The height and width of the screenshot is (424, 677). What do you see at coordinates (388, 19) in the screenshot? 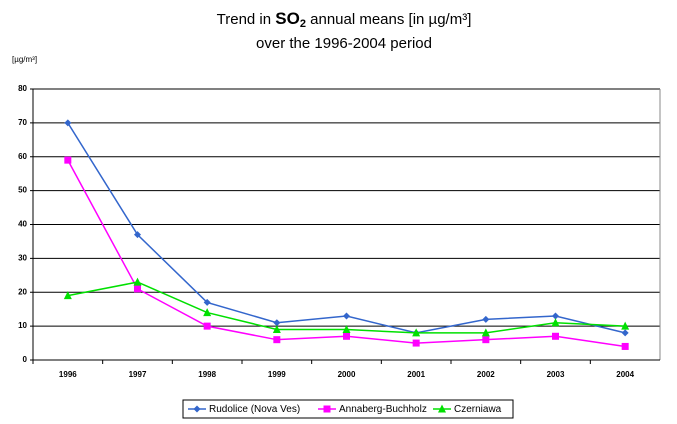
I see `title-part: annual means [in µg/m³]` at bounding box center [388, 19].